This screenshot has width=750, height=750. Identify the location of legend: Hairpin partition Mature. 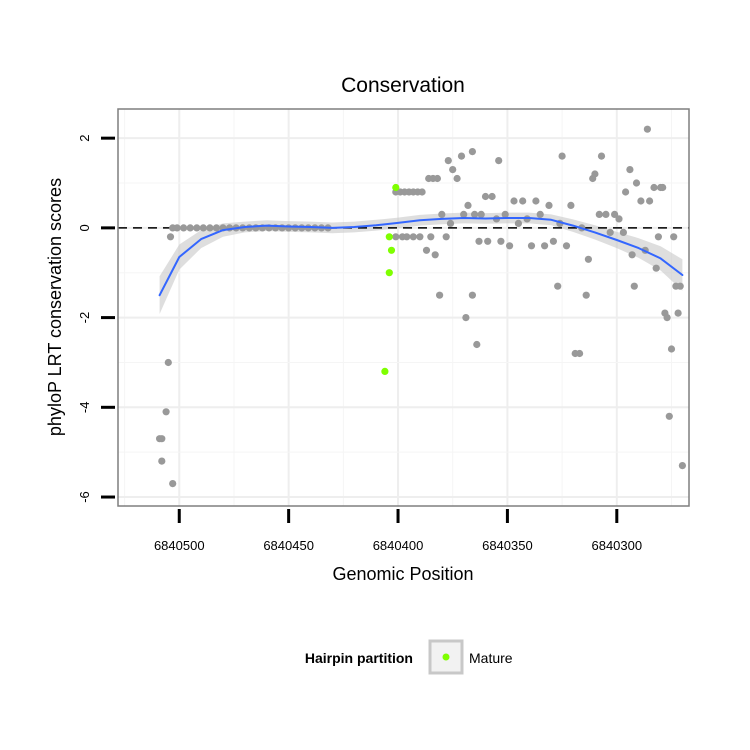
(409, 657).